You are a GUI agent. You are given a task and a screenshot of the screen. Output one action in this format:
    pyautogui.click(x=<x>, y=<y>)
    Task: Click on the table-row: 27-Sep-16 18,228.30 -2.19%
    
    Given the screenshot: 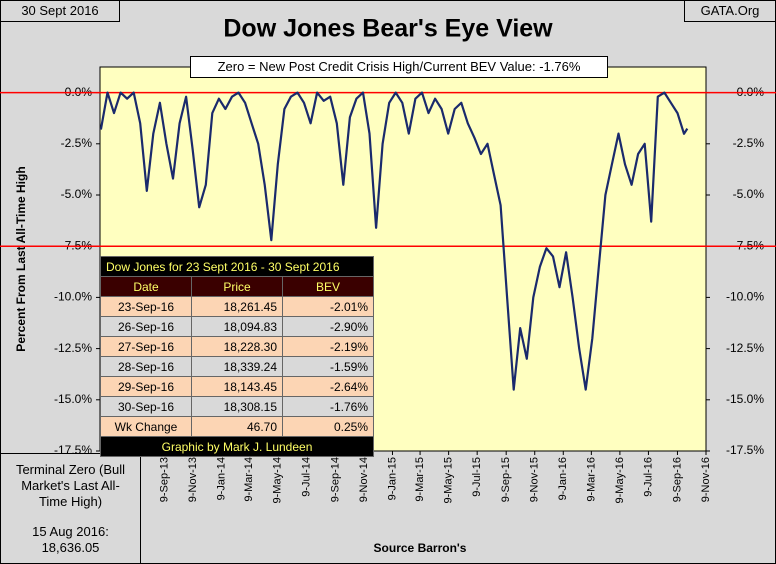 What is the action you would take?
    pyautogui.click(x=237, y=346)
    